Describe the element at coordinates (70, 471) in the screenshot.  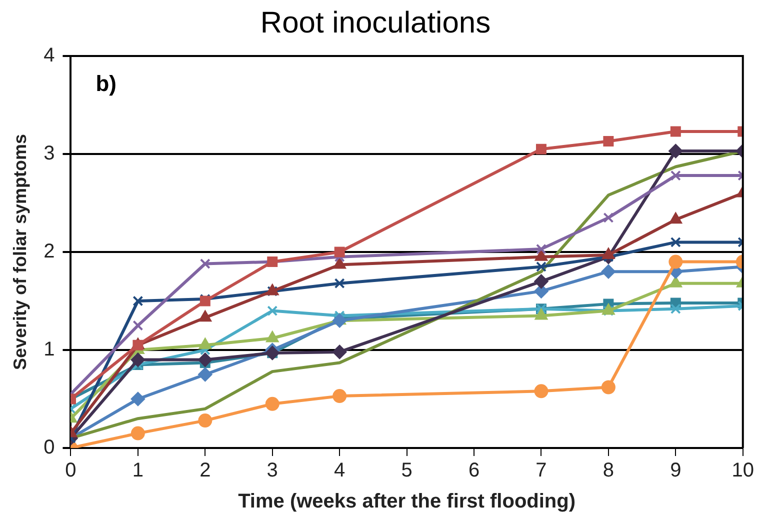
I see `x-tick-label: 0` at that location.